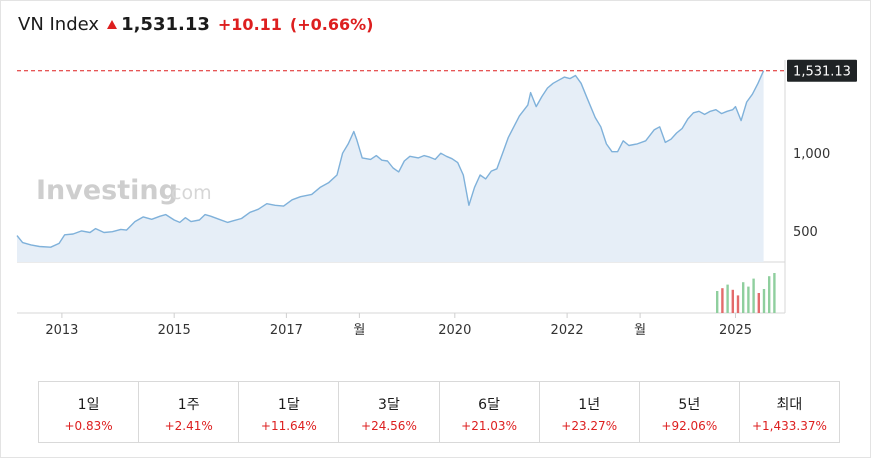  Describe the element at coordinates (389, 426) in the screenshot. I see `performance-period-value: +24.56%` at that location.